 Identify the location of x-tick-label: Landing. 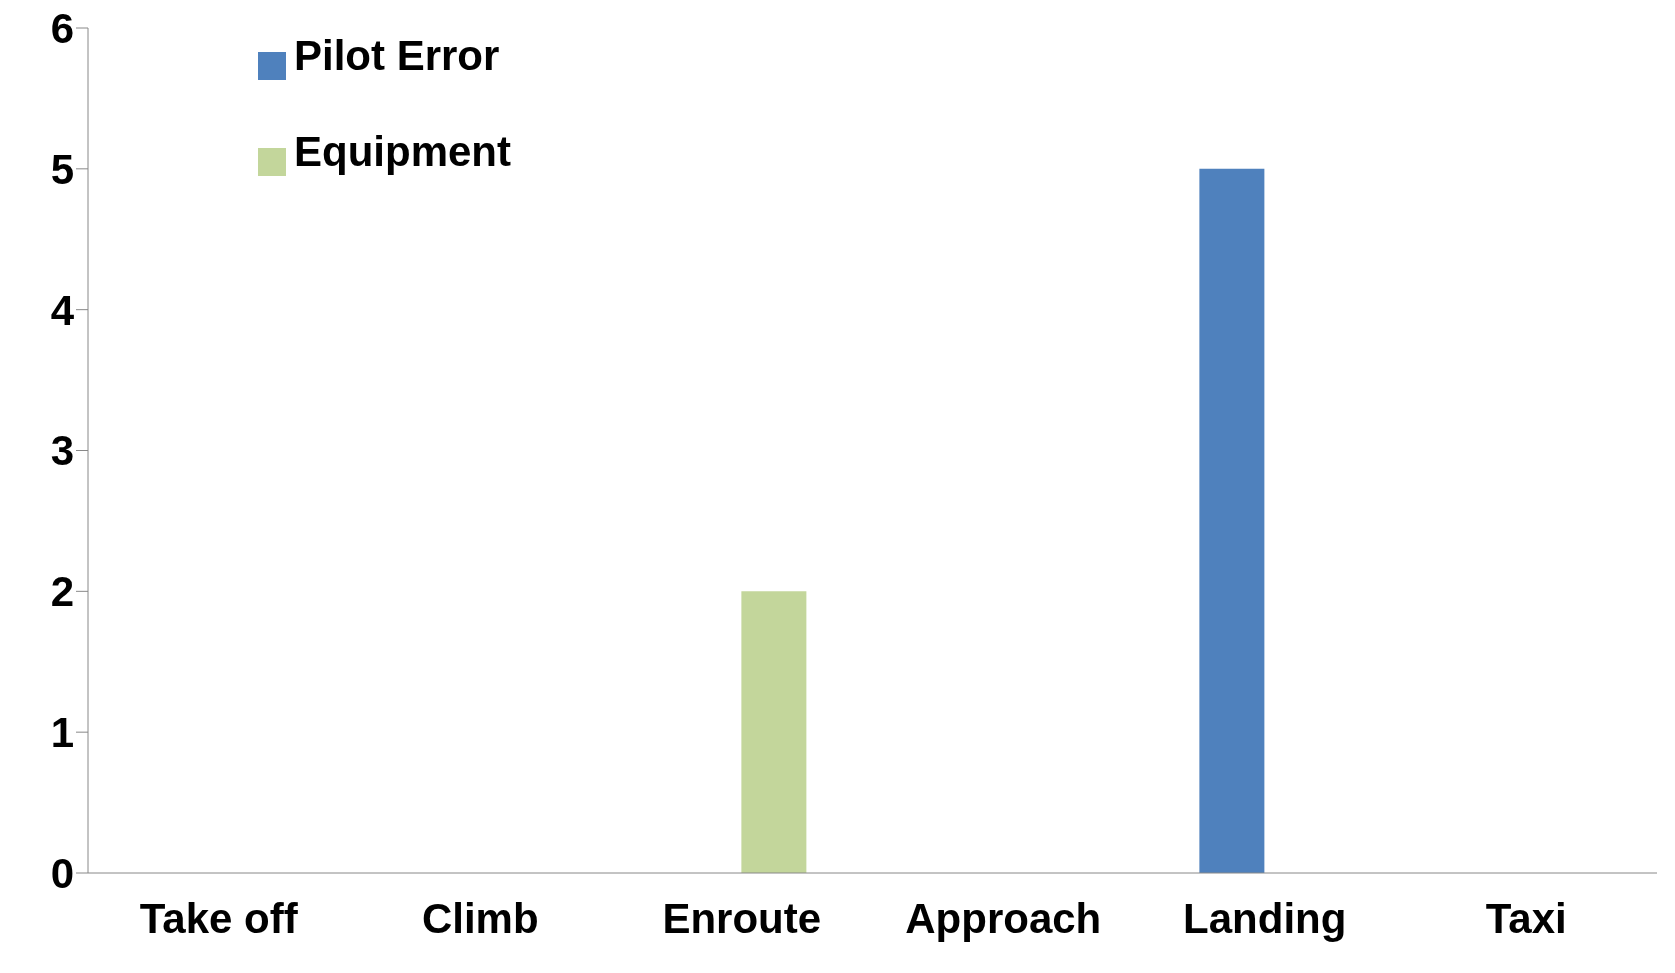
(1265, 918).